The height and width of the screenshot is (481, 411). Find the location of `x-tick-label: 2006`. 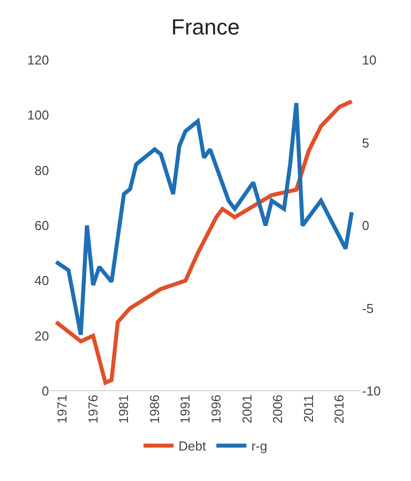

x-tick-label: 2006 is located at coordinates (278, 409).